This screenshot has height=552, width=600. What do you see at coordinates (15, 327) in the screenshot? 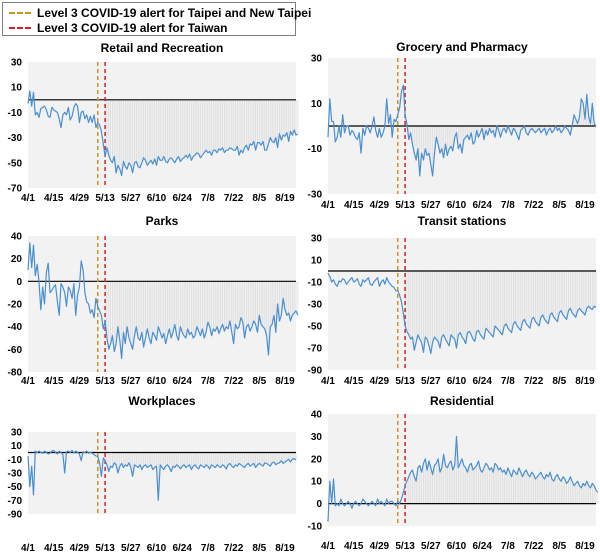
I see `y-tick-label: -40` at bounding box center [15, 327].